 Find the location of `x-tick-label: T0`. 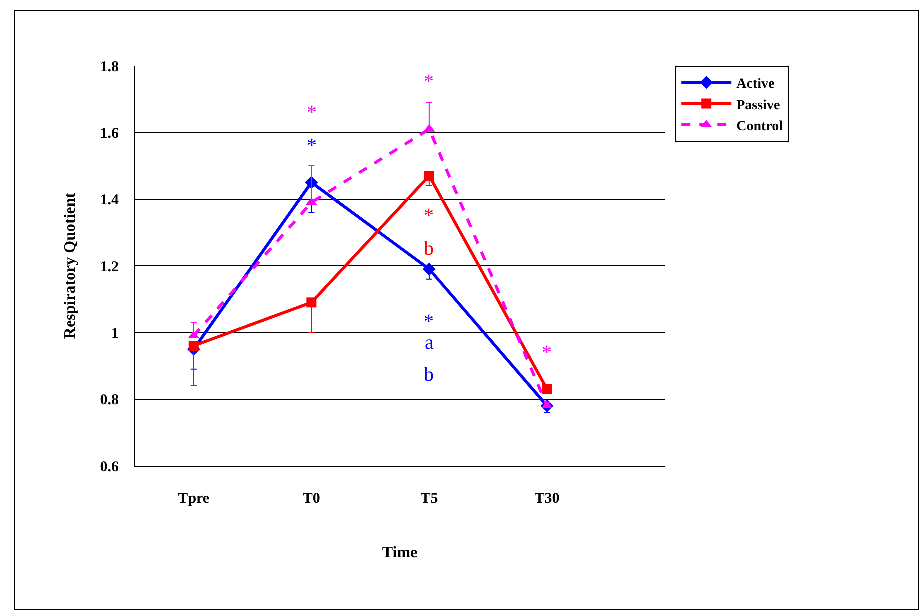

x-tick-label: T0 is located at coordinates (311, 499).